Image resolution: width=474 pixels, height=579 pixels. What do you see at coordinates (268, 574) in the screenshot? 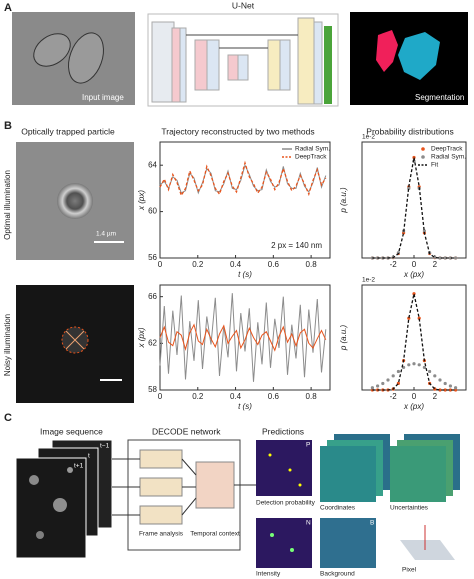
I see `caption: Intensity` at bounding box center [268, 574].